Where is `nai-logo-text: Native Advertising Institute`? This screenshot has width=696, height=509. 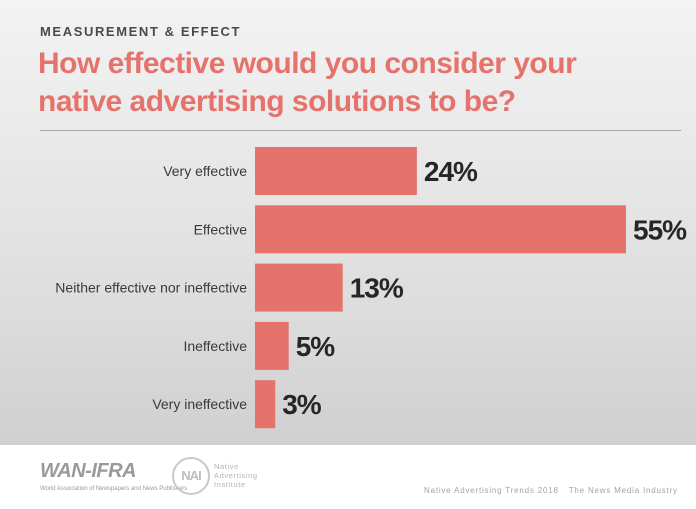 nai-logo-text: Native Advertising Institute is located at coordinates (236, 475).